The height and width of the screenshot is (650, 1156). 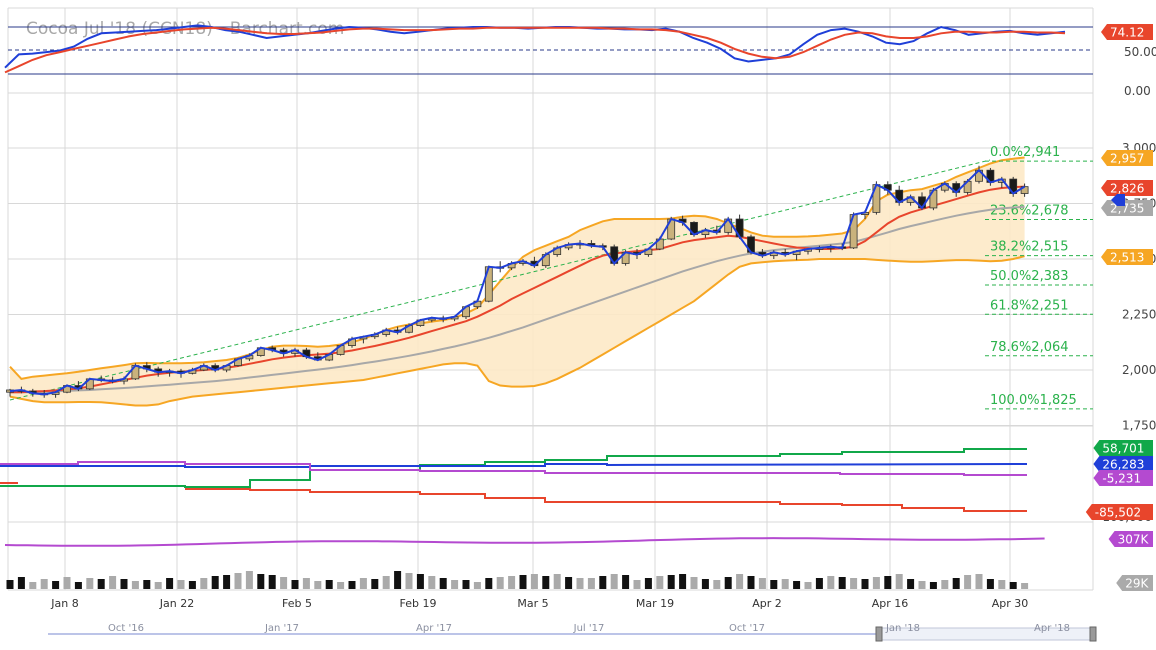 I want to click on value-tag-text: -5,231, so click(x=1121, y=479).